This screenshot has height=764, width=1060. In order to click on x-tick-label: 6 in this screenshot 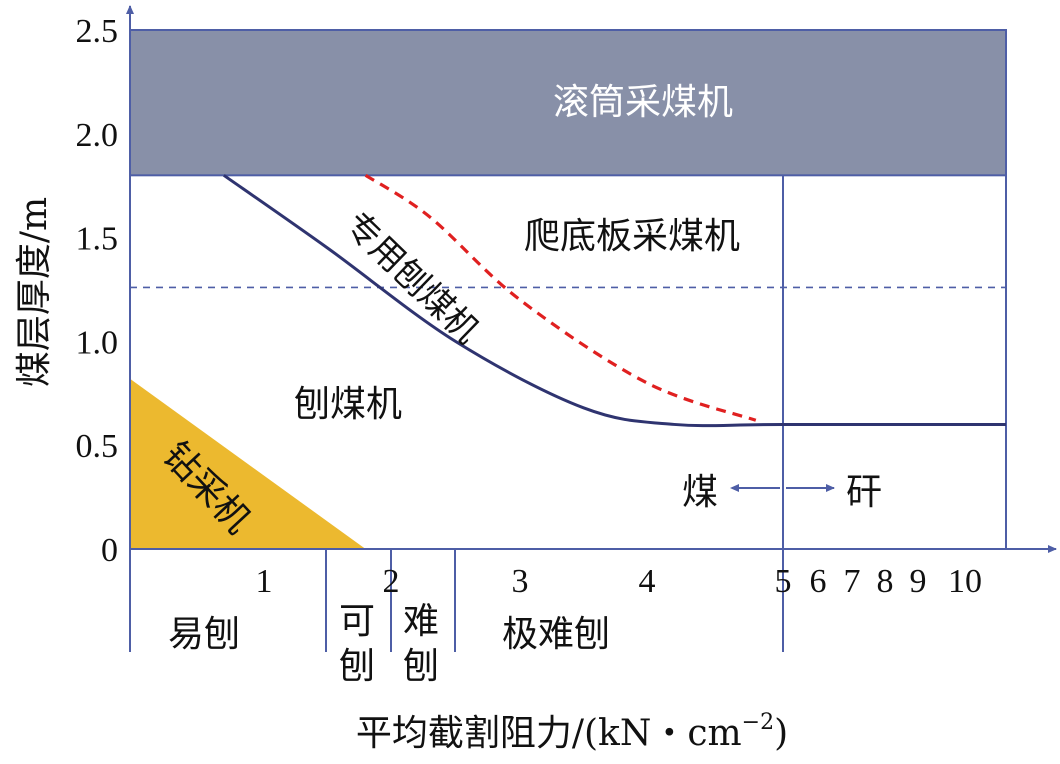, I will do `click(818, 581)`.